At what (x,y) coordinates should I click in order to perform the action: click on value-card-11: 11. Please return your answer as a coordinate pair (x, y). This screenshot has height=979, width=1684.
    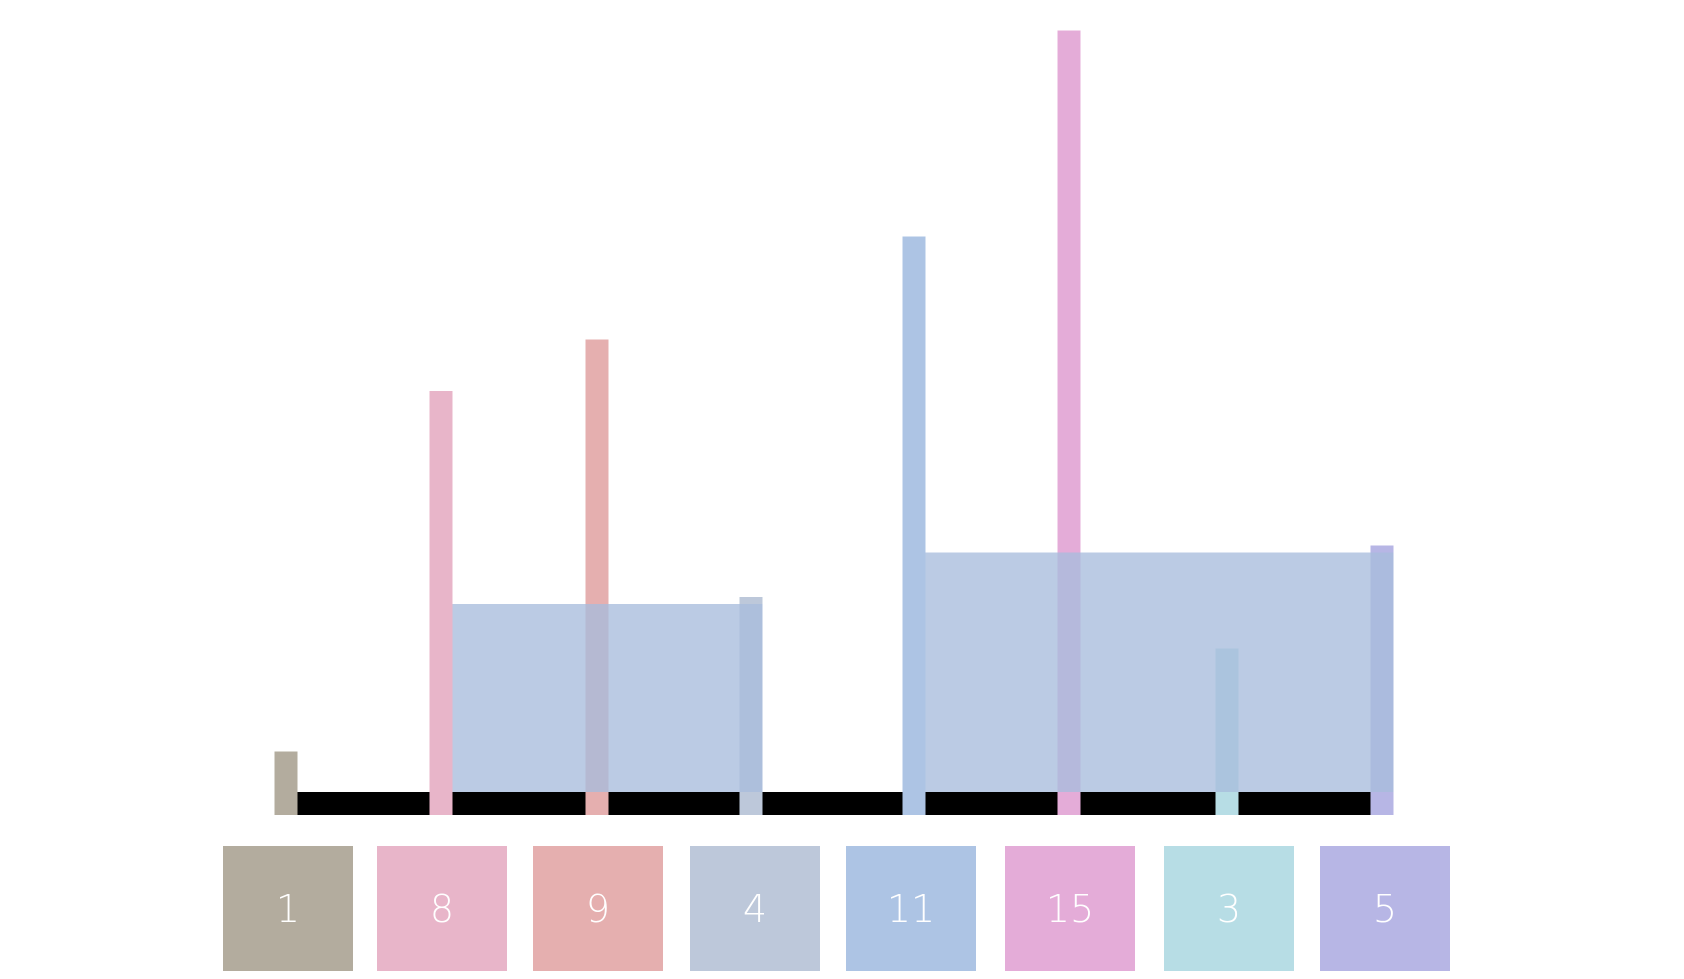
    Looking at the image, I should click on (911, 908).